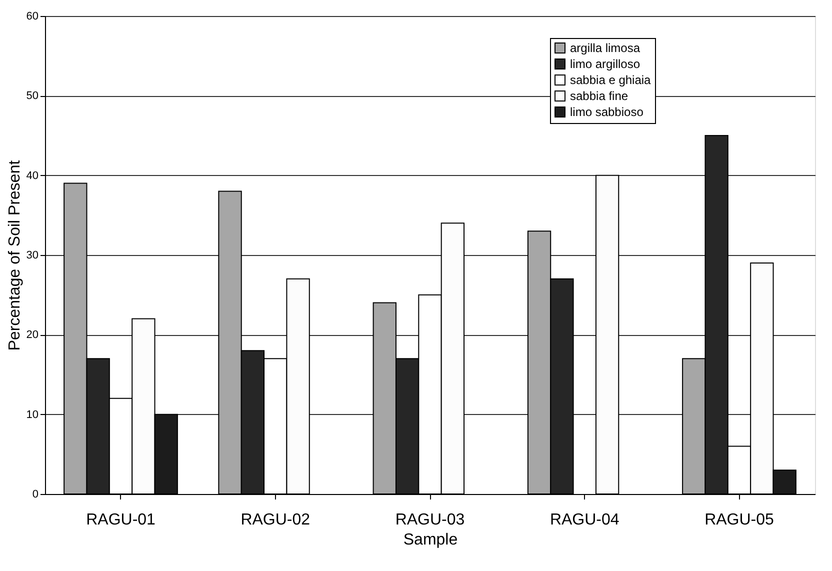 This screenshot has width=832, height=571. What do you see at coordinates (32, 96) in the screenshot?
I see `y-tick-label: 50` at bounding box center [32, 96].